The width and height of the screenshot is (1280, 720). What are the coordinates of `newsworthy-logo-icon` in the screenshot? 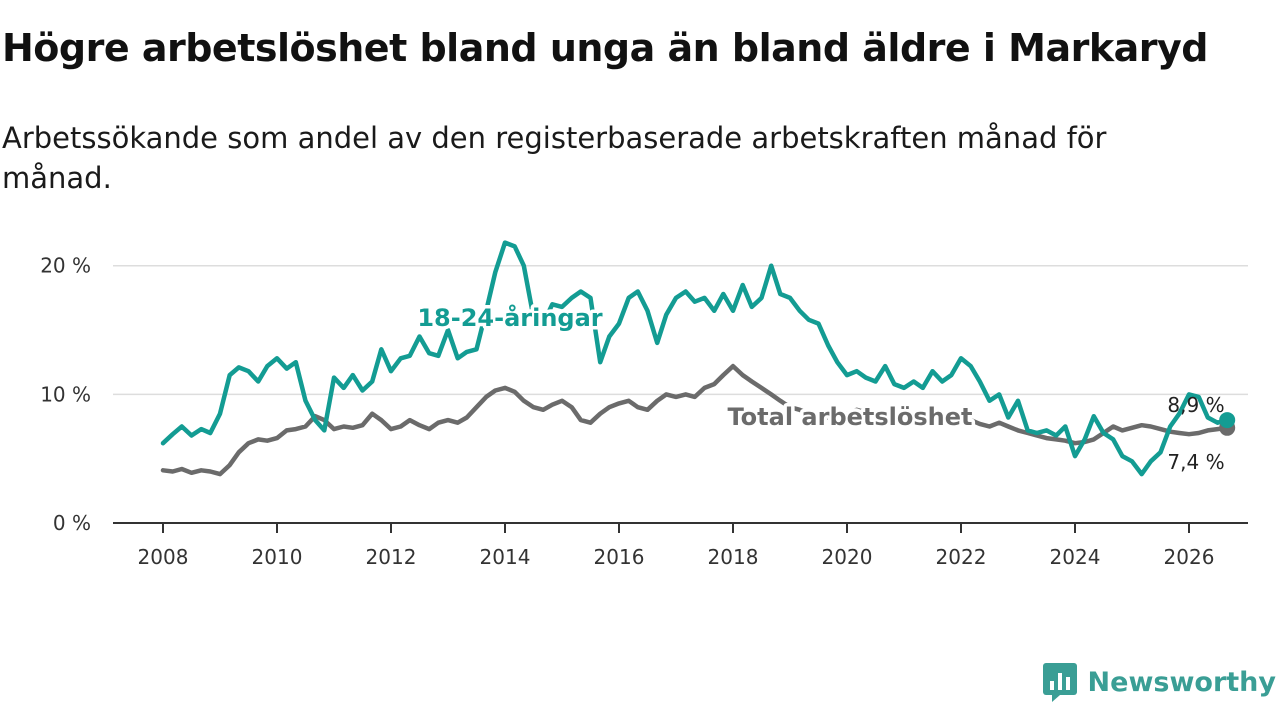 It's located at (1059, 682).